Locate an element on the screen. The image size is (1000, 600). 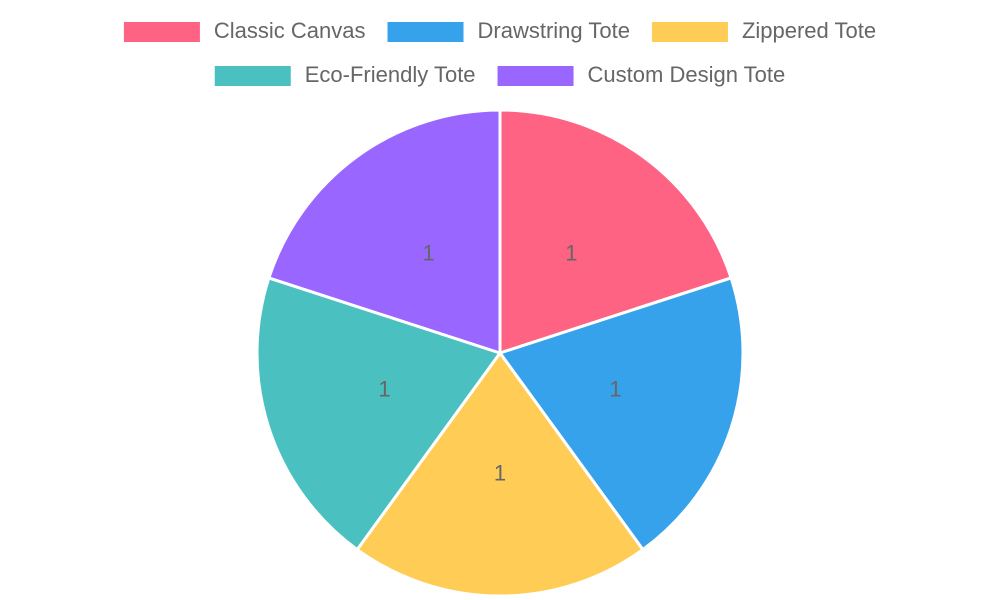
legend-item: Classic Canvas is located at coordinates (244, 30).